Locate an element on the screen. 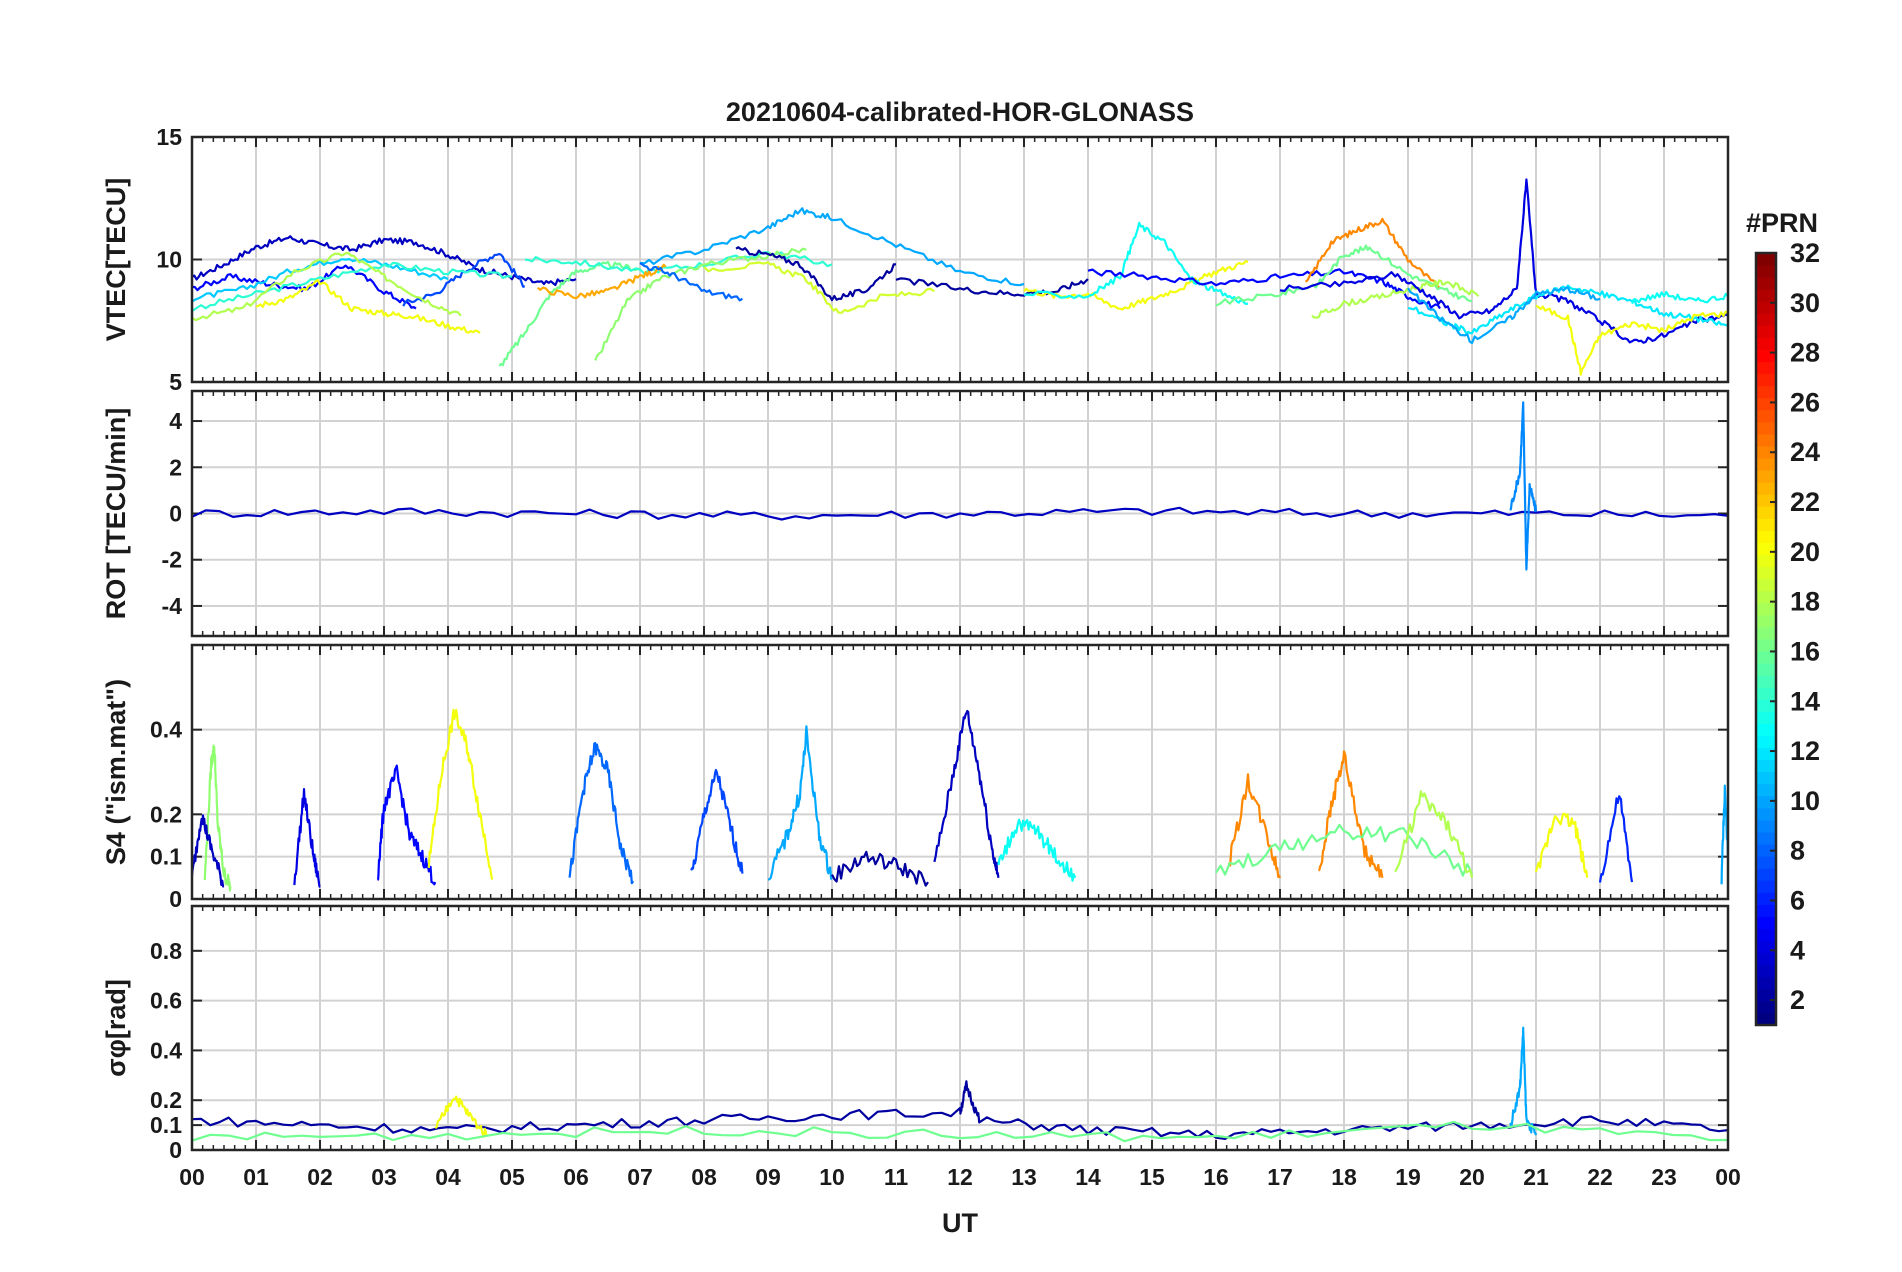 The height and width of the screenshot is (1272, 1902). colorbar-tick-label: 8 is located at coordinates (1797, 851).